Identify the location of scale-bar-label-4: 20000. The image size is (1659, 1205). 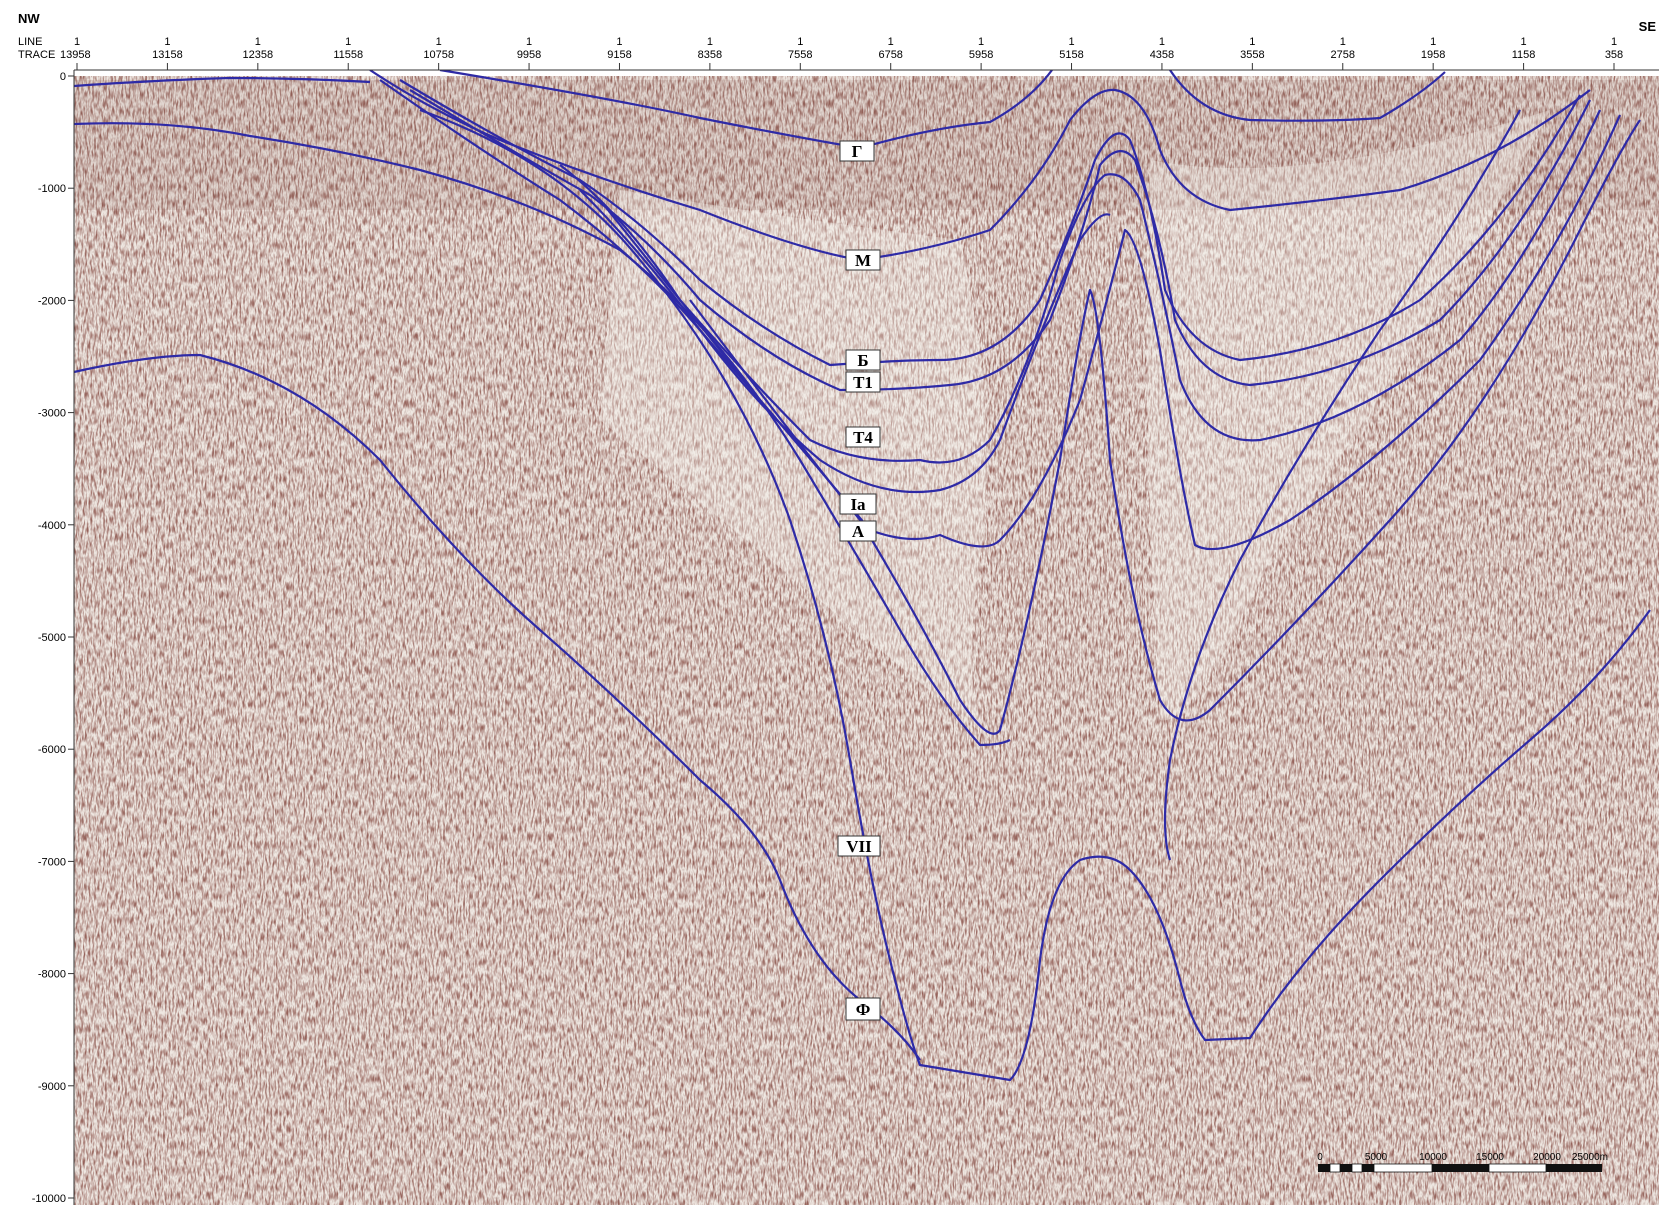
(1547, 1157).